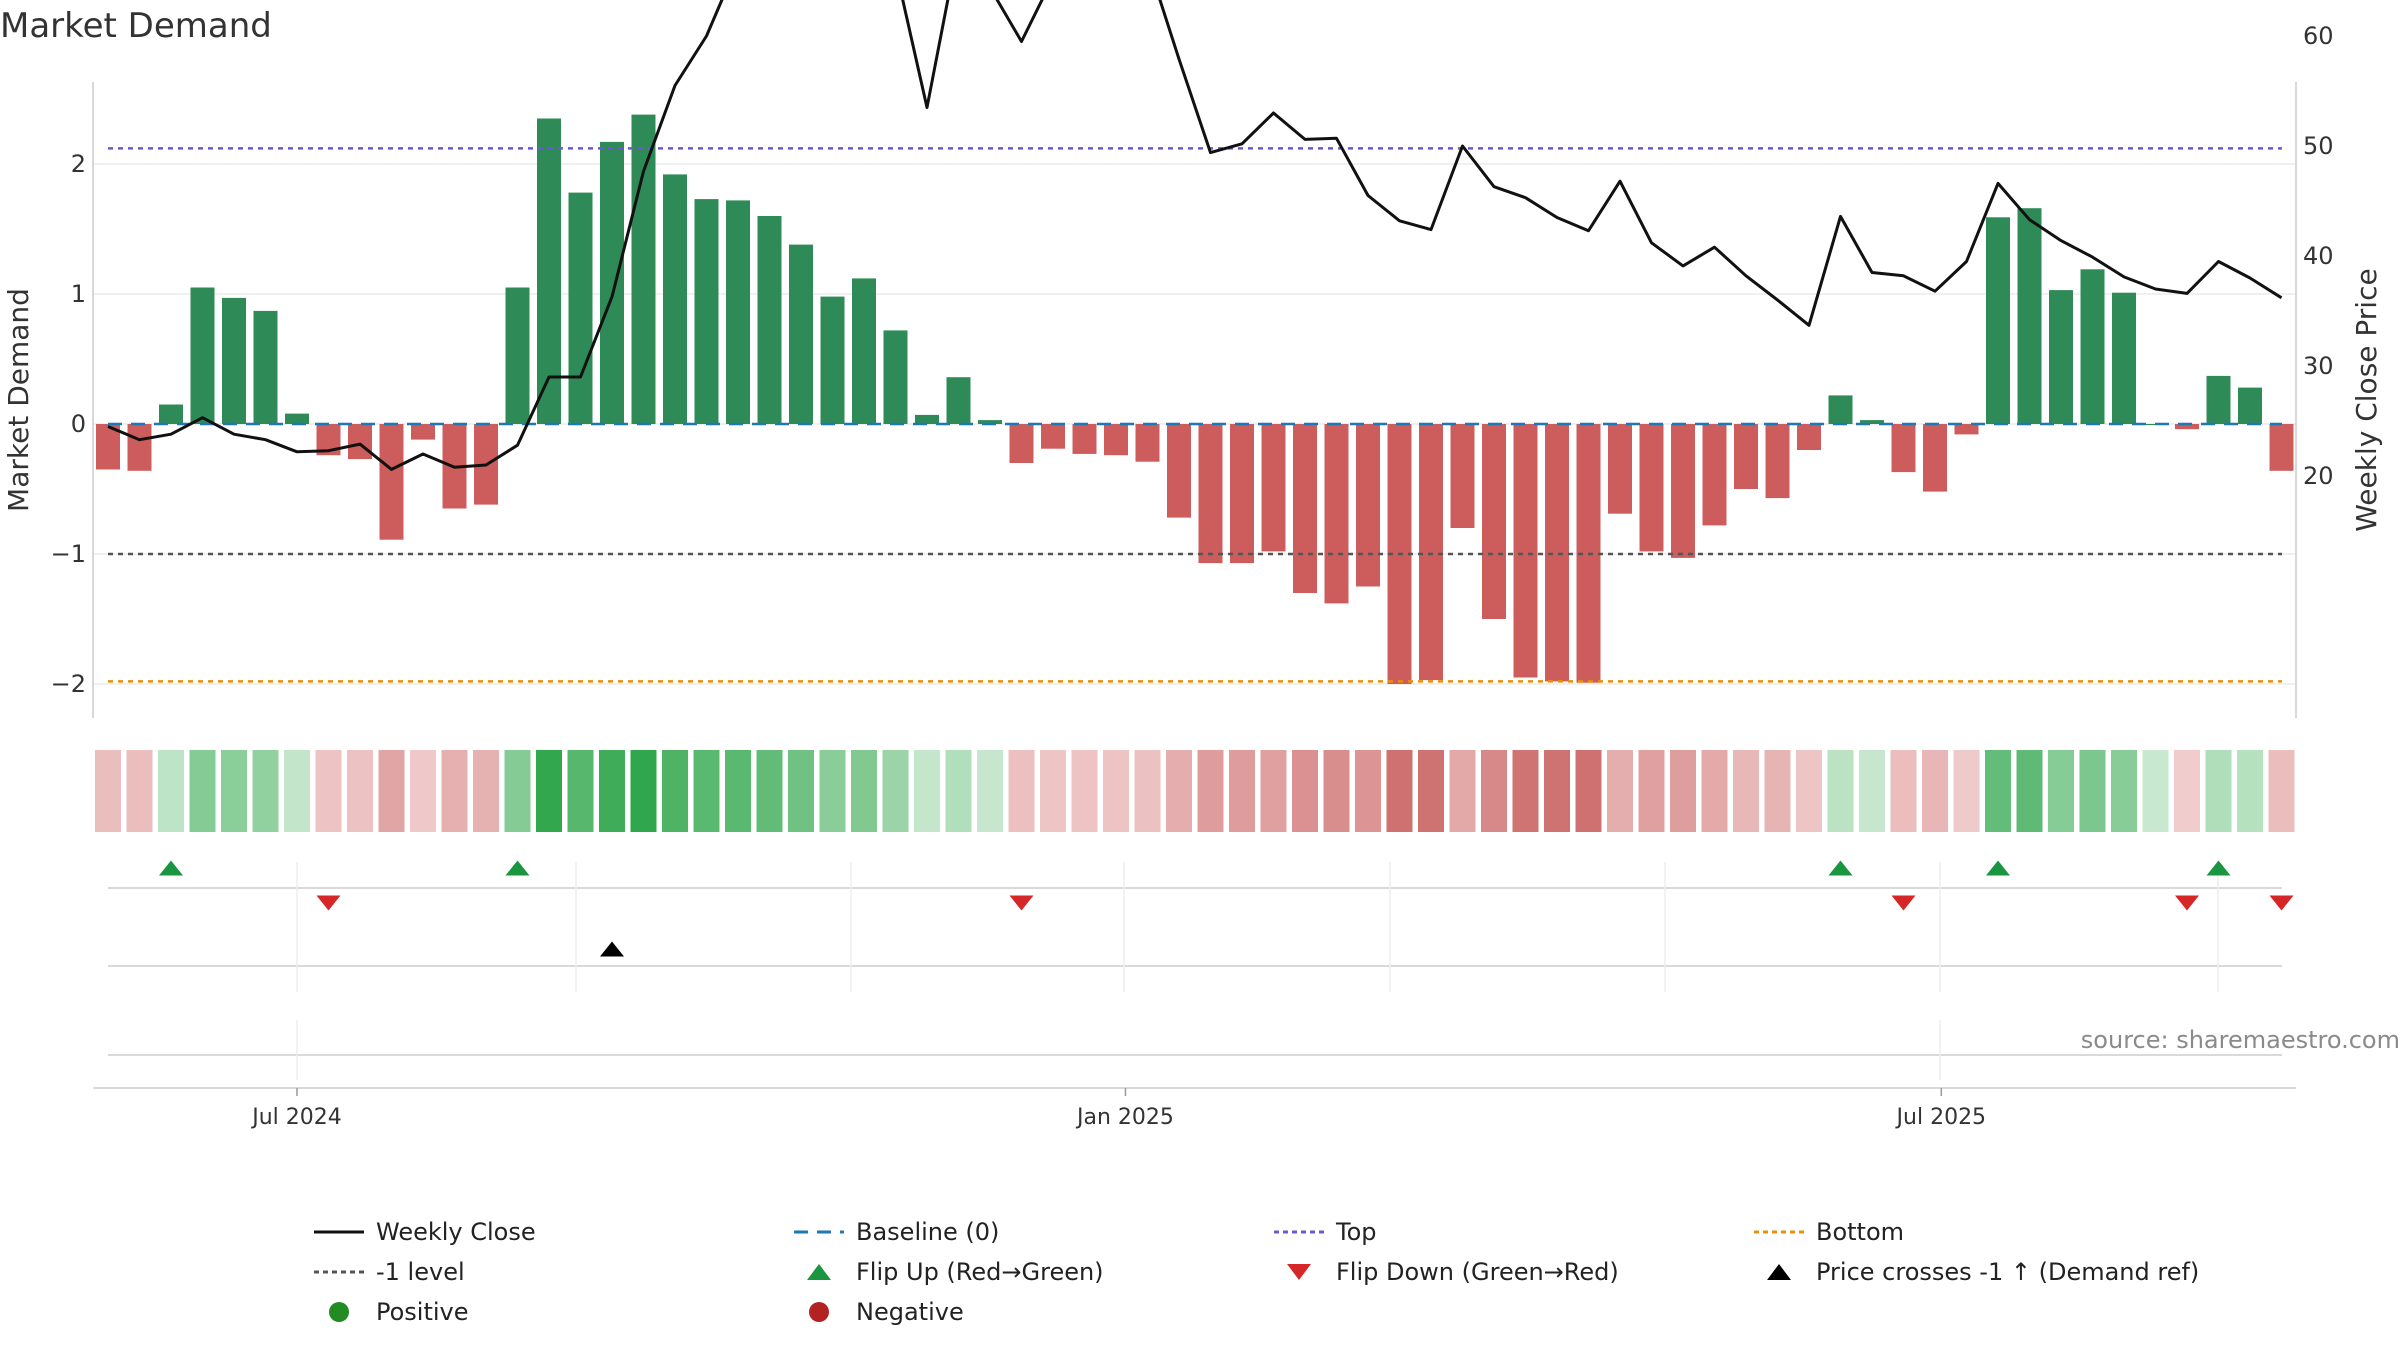  I want to click on legend-label: Negative, so click(910, 1312).